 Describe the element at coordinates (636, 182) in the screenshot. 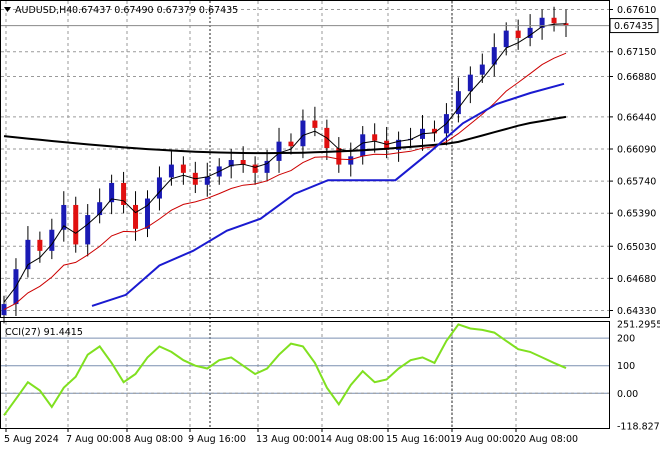

I see `price-tick-label: 0.65740` at that location.